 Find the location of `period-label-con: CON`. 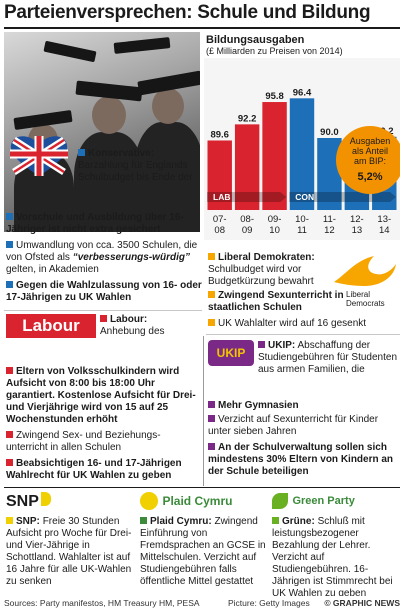

period-label-con: CON is located at coordinates (304, 197).